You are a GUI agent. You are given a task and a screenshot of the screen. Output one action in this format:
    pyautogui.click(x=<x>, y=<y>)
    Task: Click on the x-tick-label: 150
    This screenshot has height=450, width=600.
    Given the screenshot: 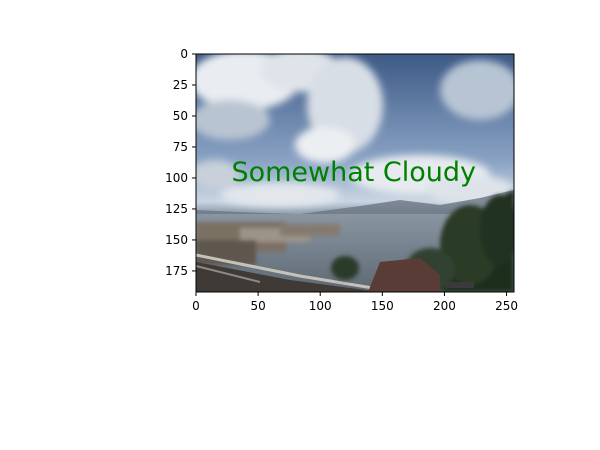 What is the action you would take?
    pyautogui.click(x=382, y=306)
    